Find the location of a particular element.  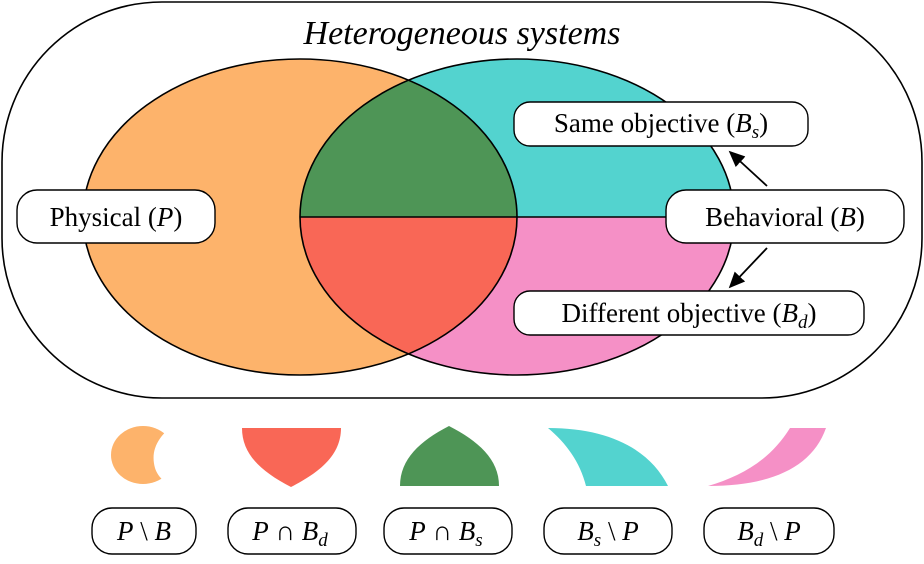

svg-text: Physical (P) is located at coordinates (116, 217).